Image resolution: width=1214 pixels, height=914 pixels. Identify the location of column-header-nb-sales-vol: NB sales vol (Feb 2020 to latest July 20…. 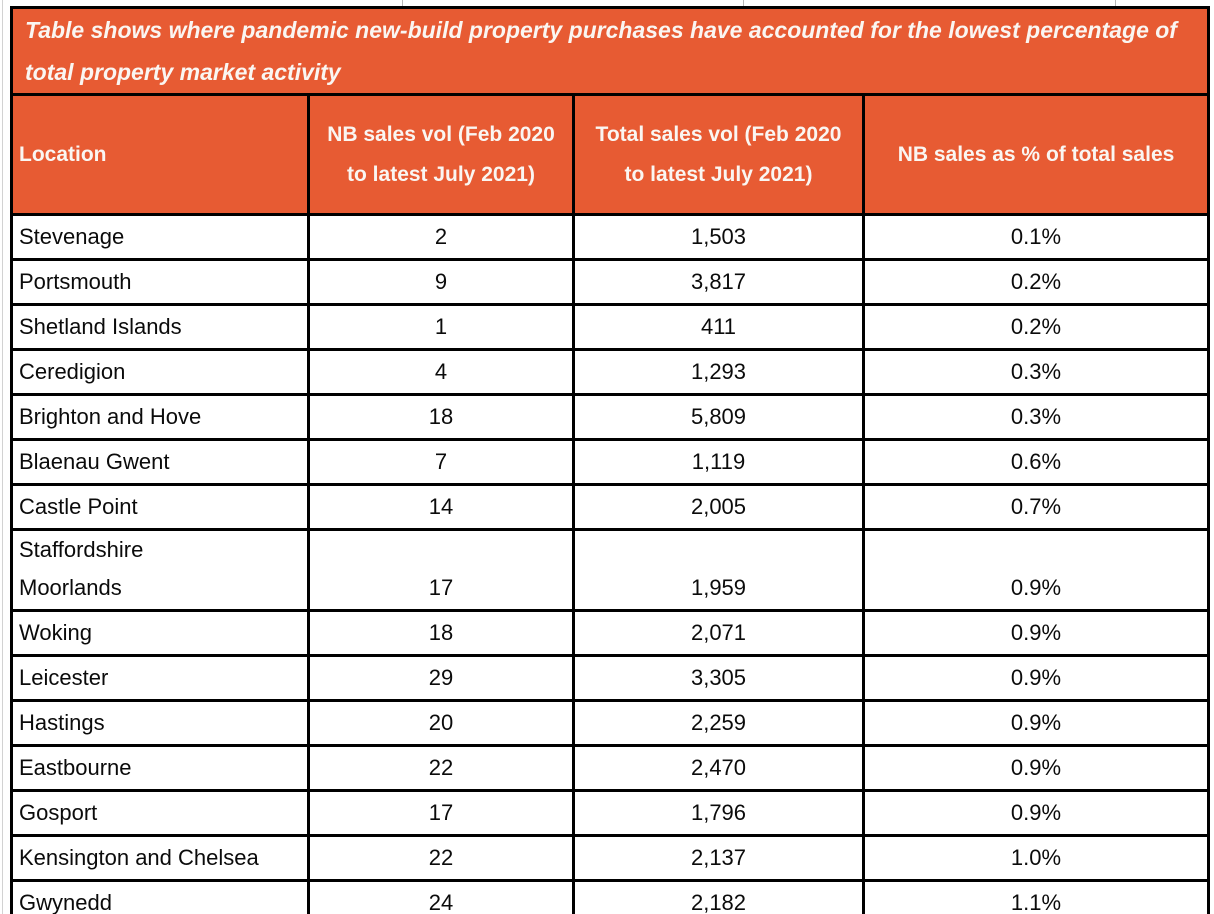
(441, 154).